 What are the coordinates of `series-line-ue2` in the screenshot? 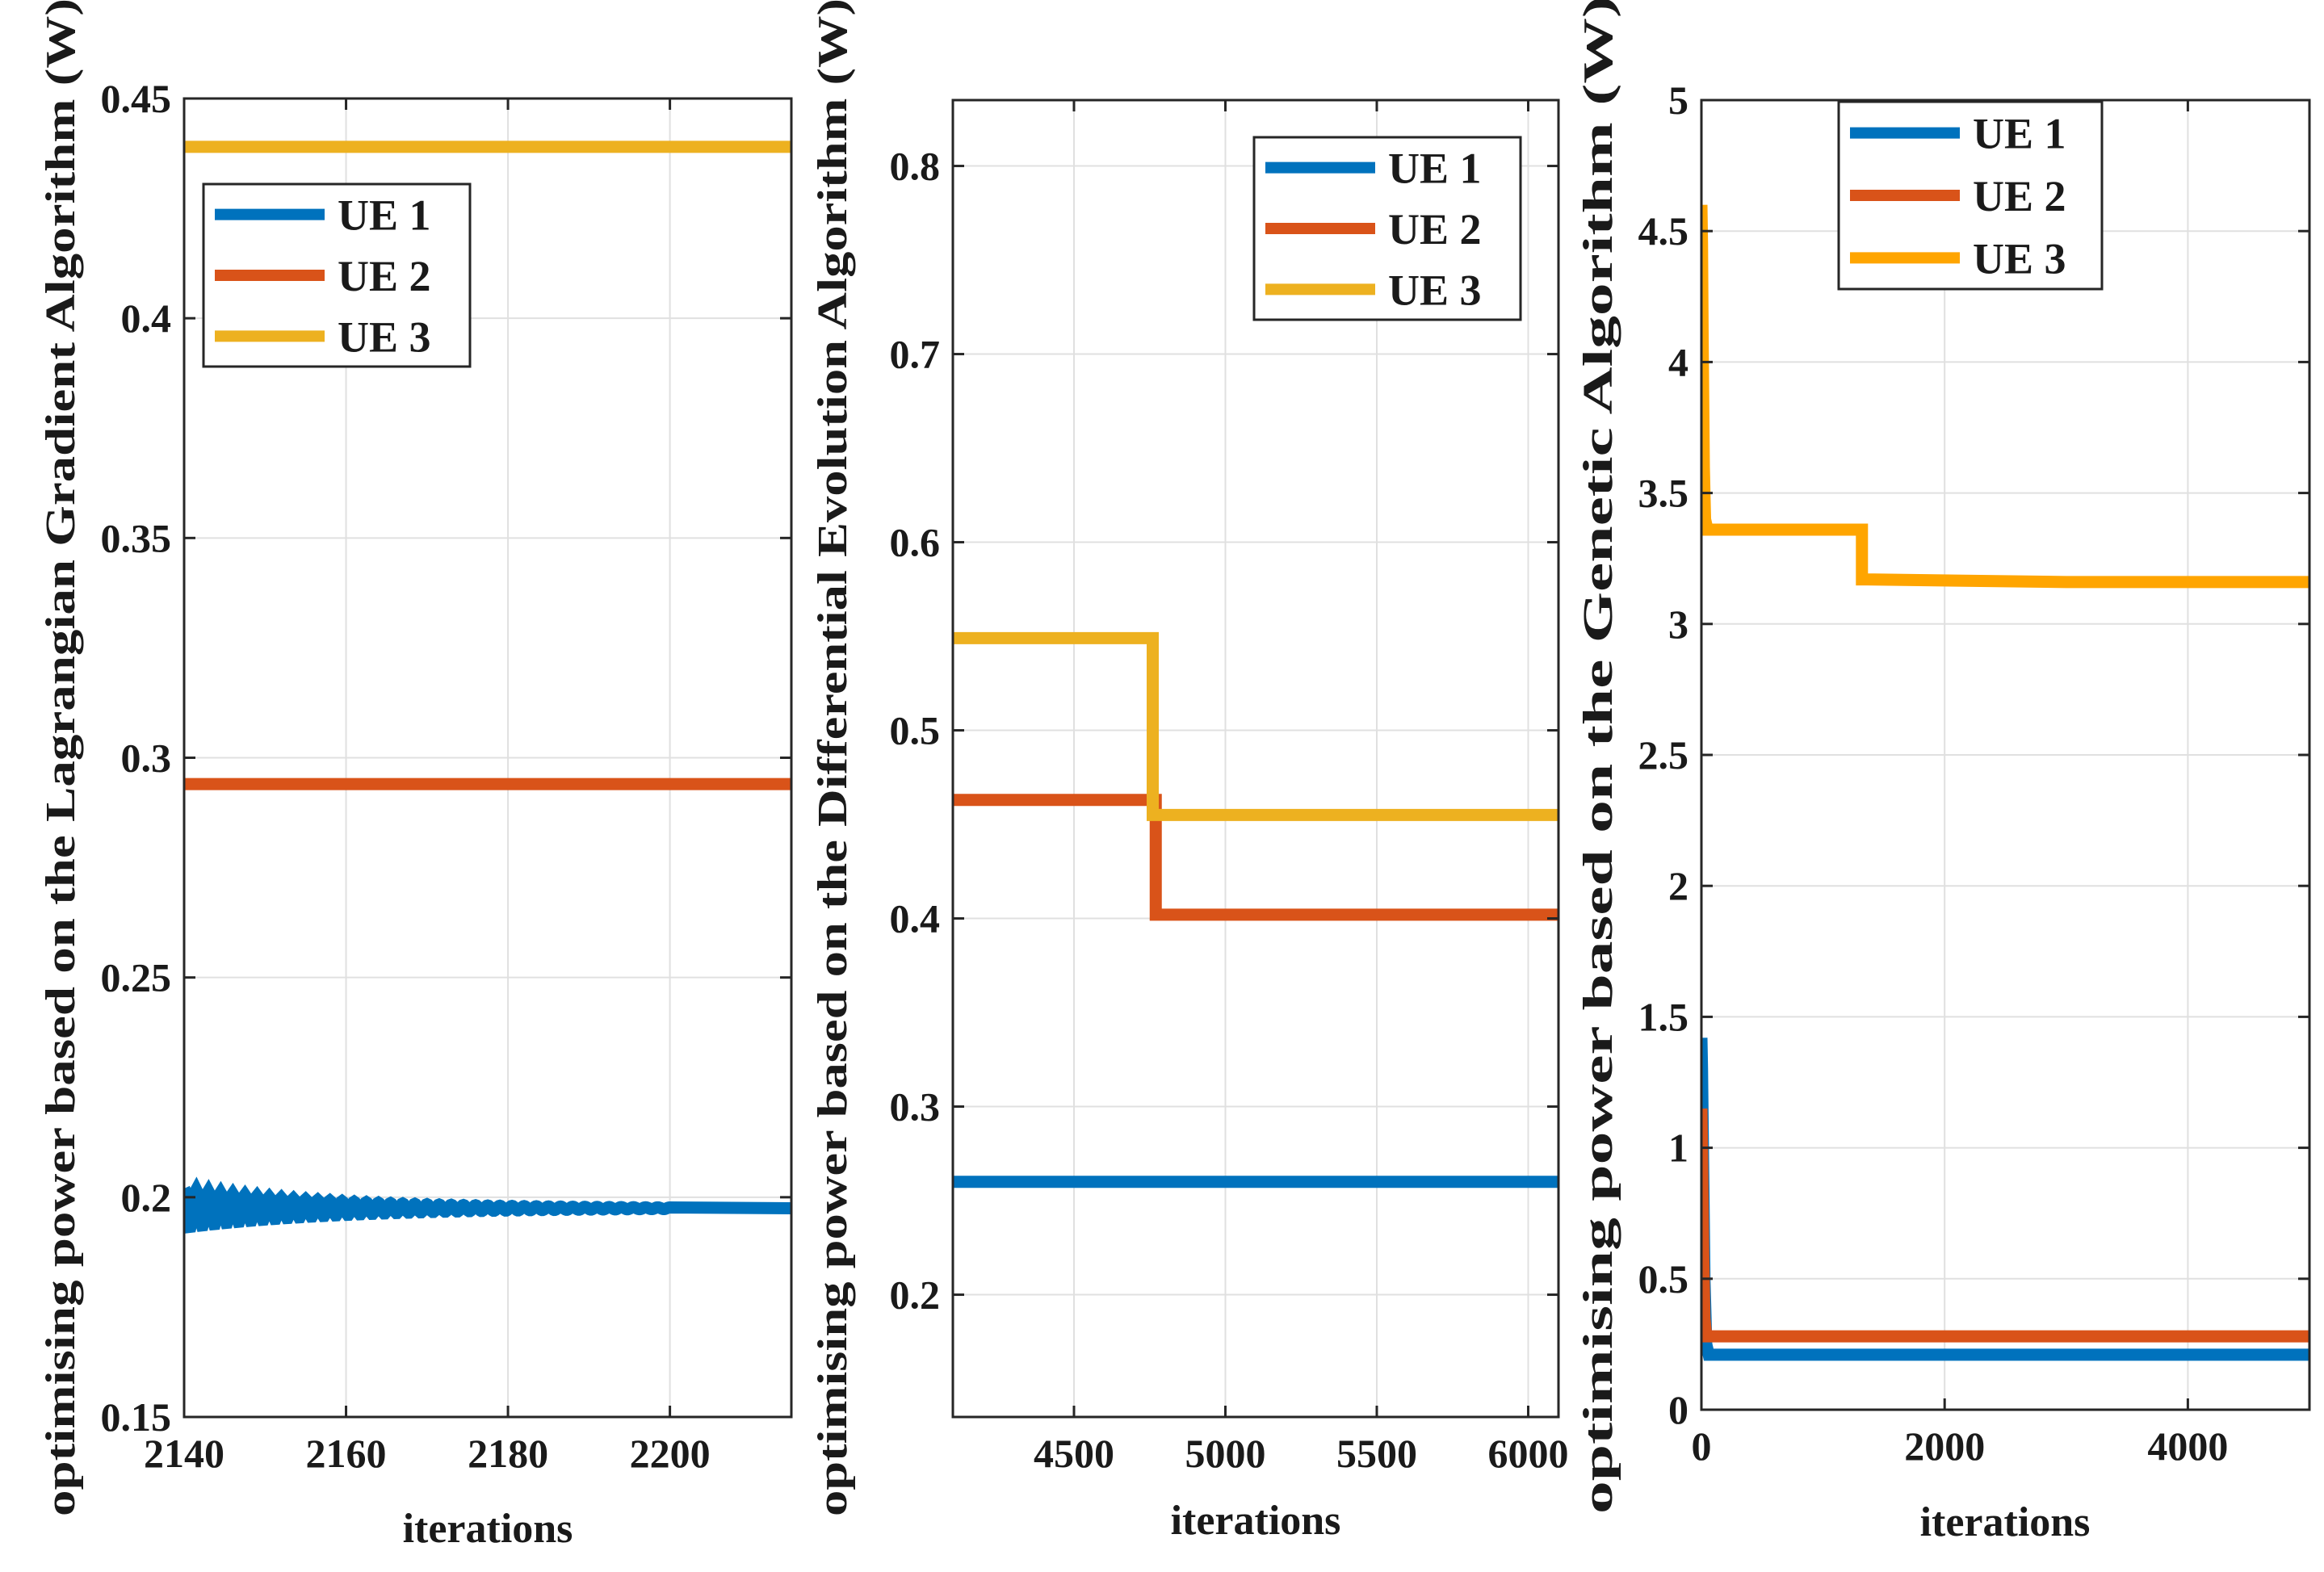 It's located at (1255, 857).